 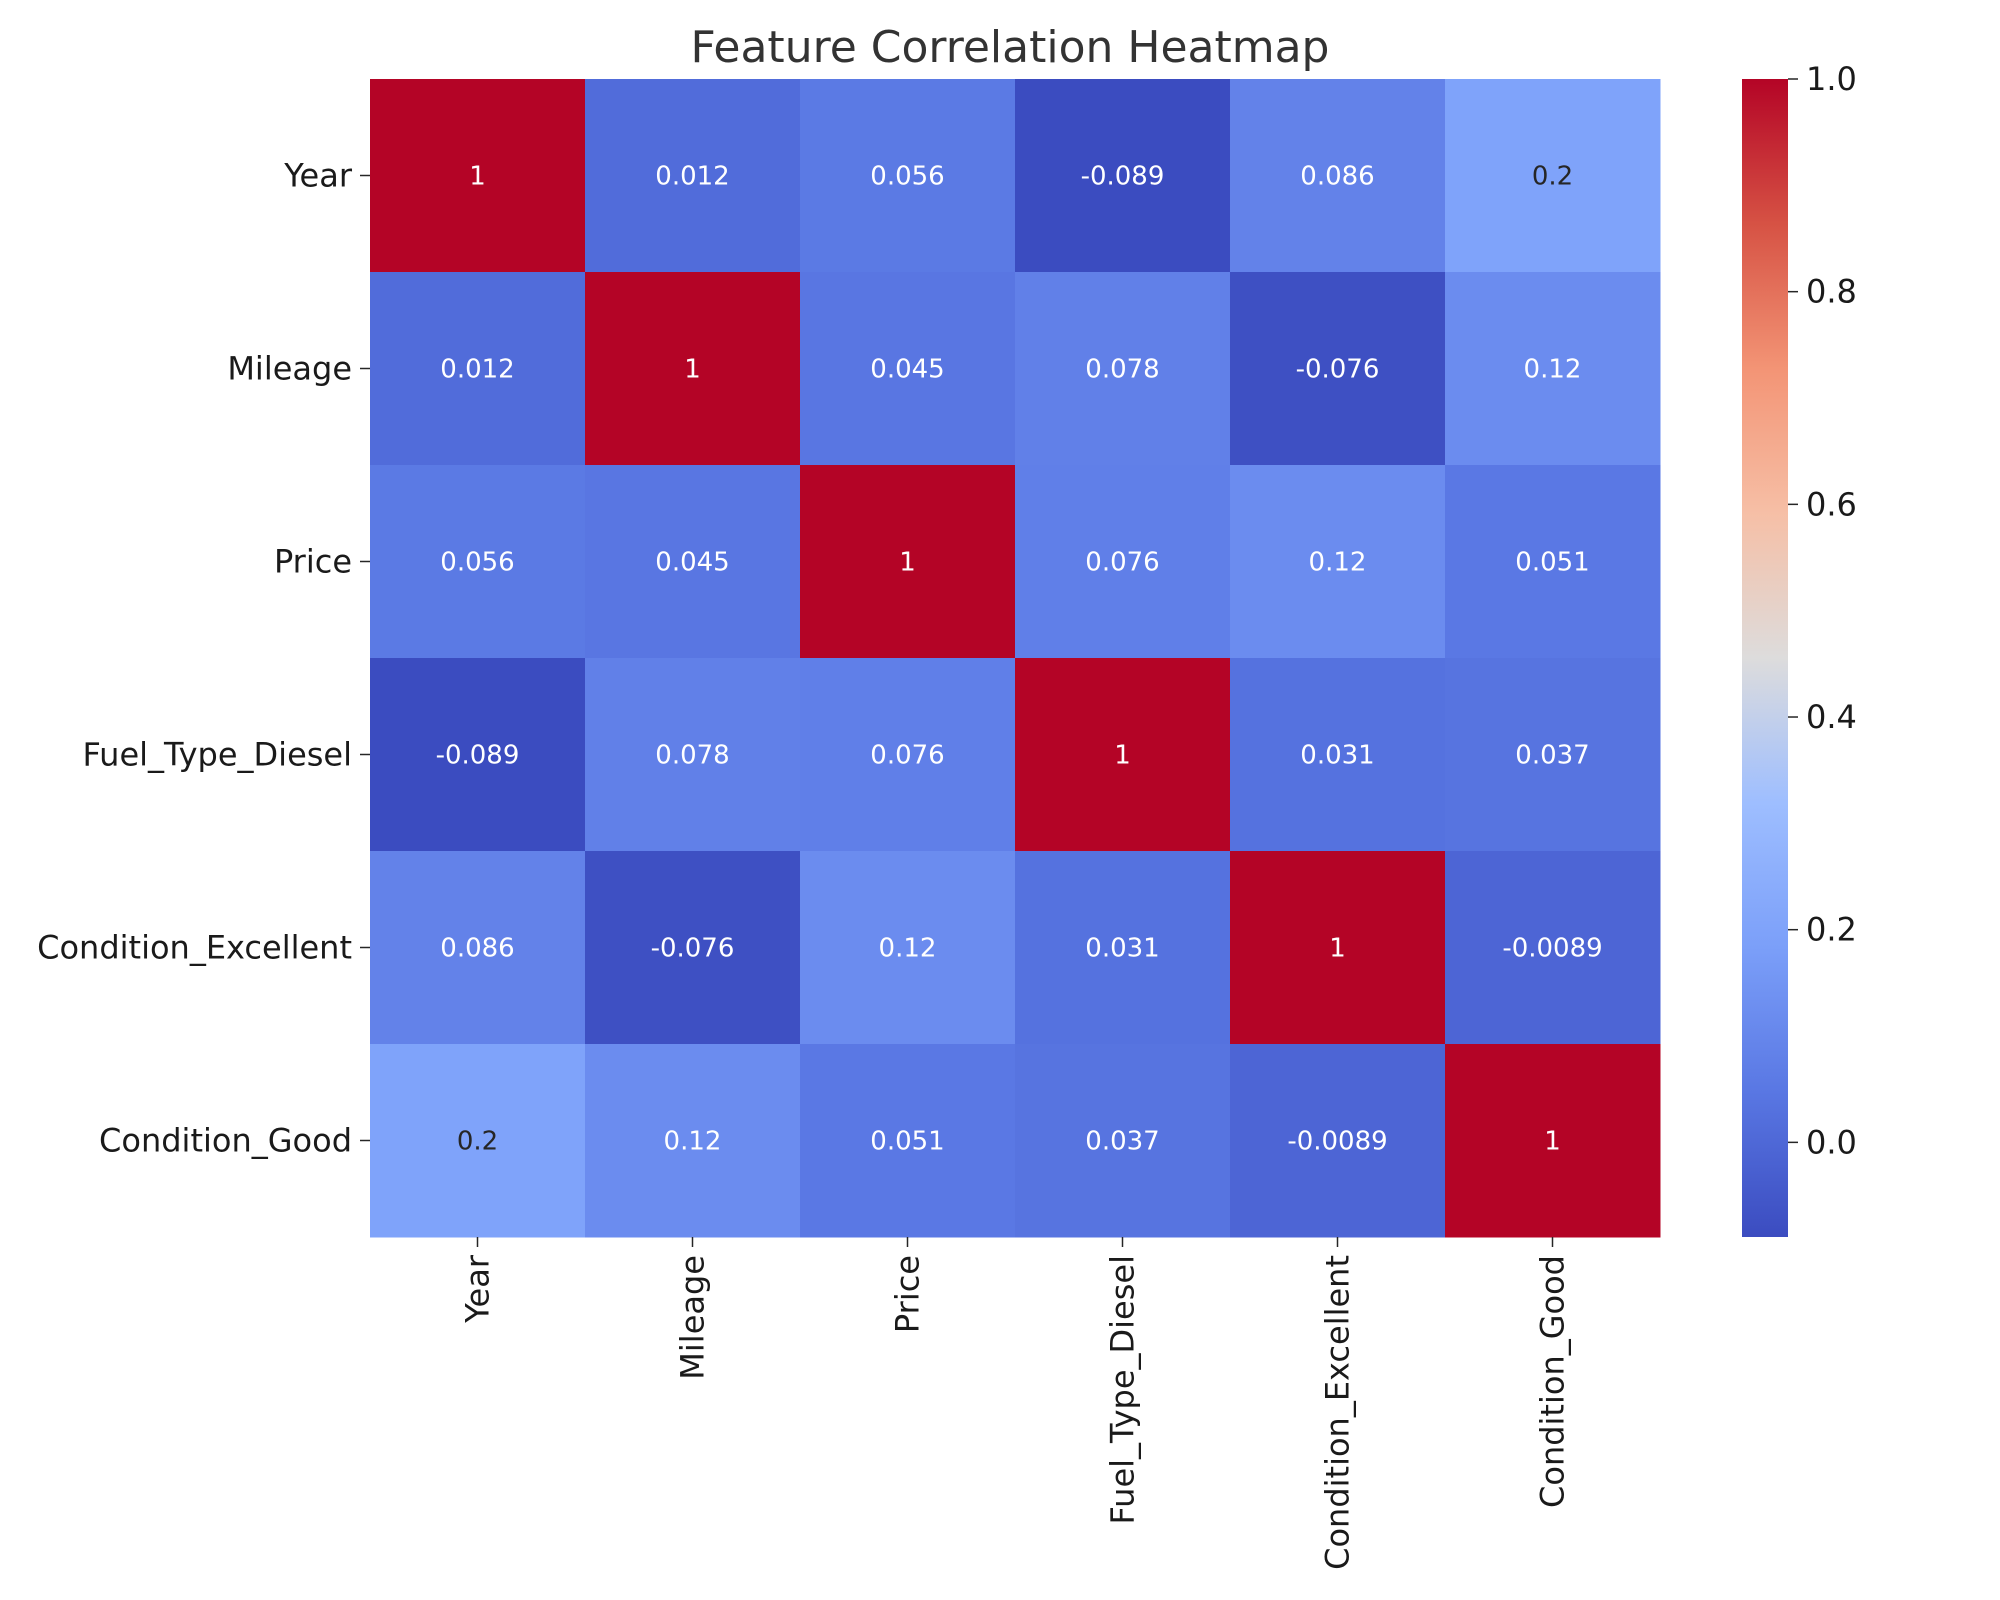 I want to click on colorbar-tick-label: 0.2, so click(x=1831, y=930).